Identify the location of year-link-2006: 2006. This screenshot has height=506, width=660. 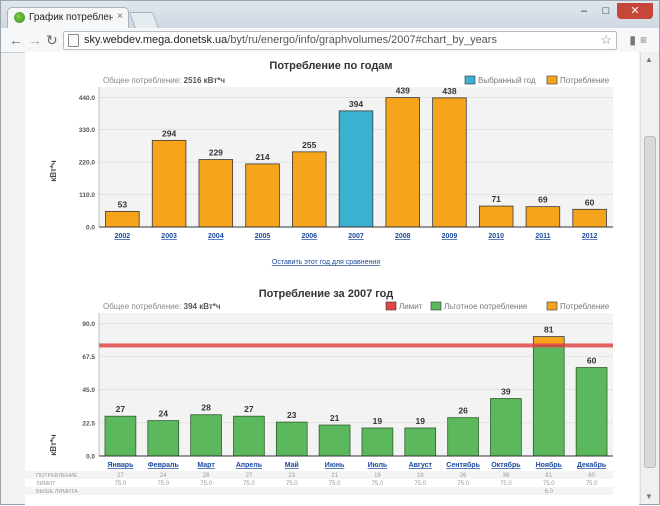
(309, 236).